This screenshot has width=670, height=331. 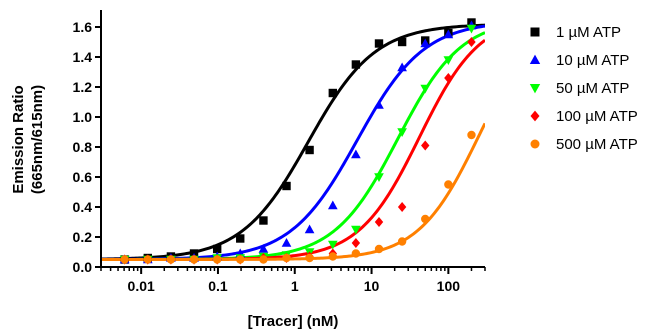 What do you see at coordinates (592, 88) in the screenshot?
I see `legend-label: 50 µM ATP` at bounding box center [592, 88].